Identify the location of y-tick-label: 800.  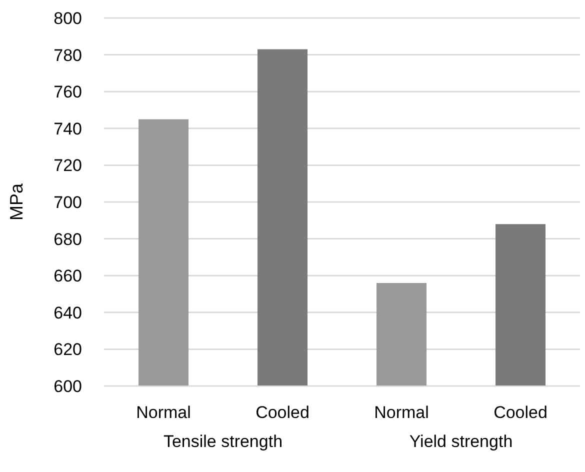
(68, 18).